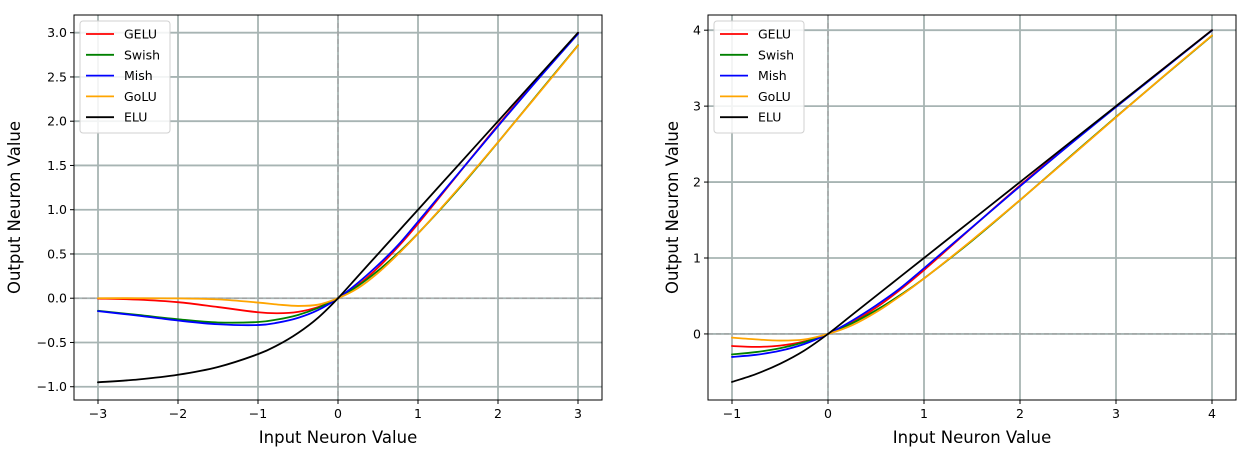 This screenshot has height=455, width=1250. What do you see at coordinates (57, 253) in the screenshot?
I see `y-tick-label: 0.5` at bounding box center [57, 253].